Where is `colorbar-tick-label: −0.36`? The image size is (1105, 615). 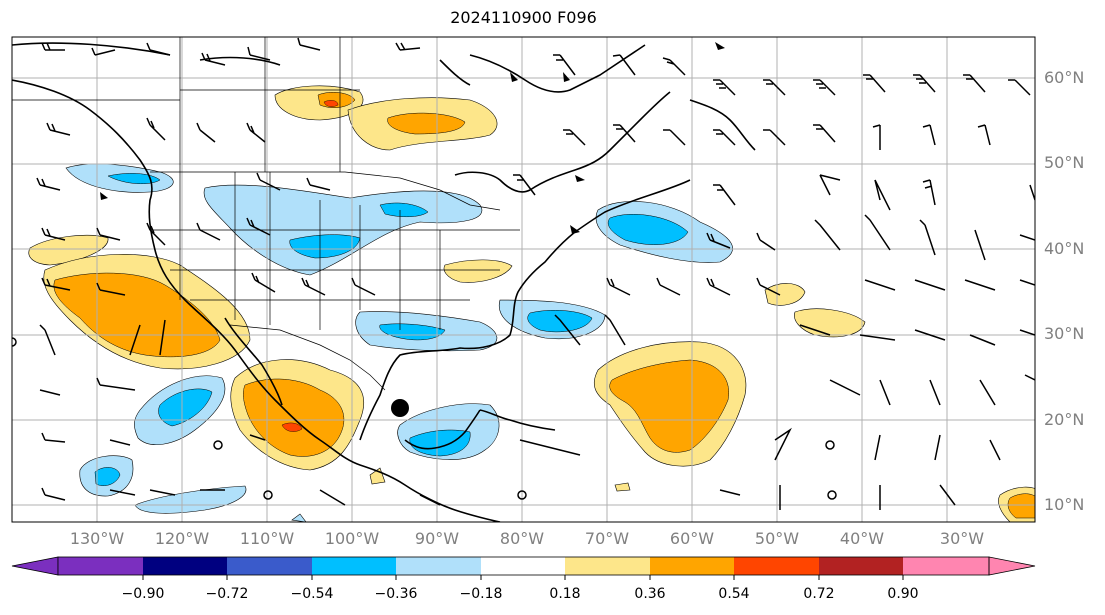
colorbar-tick-label: −0.36 is located at coordinates (396, 594).